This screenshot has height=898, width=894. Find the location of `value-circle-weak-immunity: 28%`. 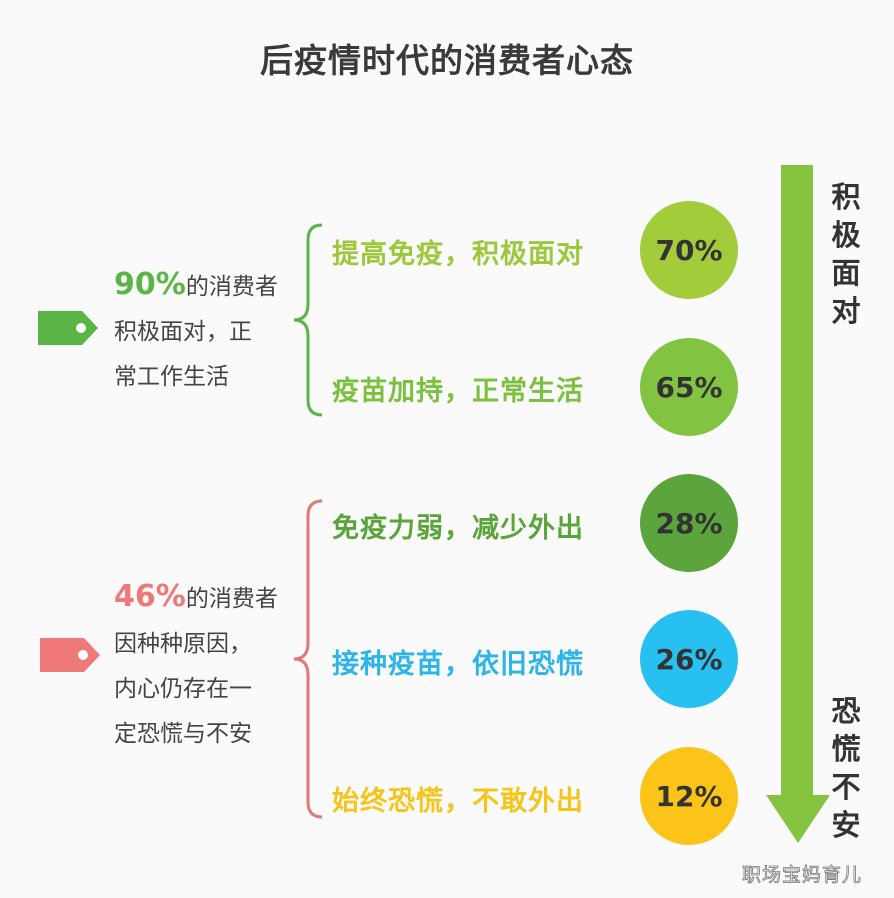

value-circle-weak-immunity: 28% is located at coordinates (689, 523).